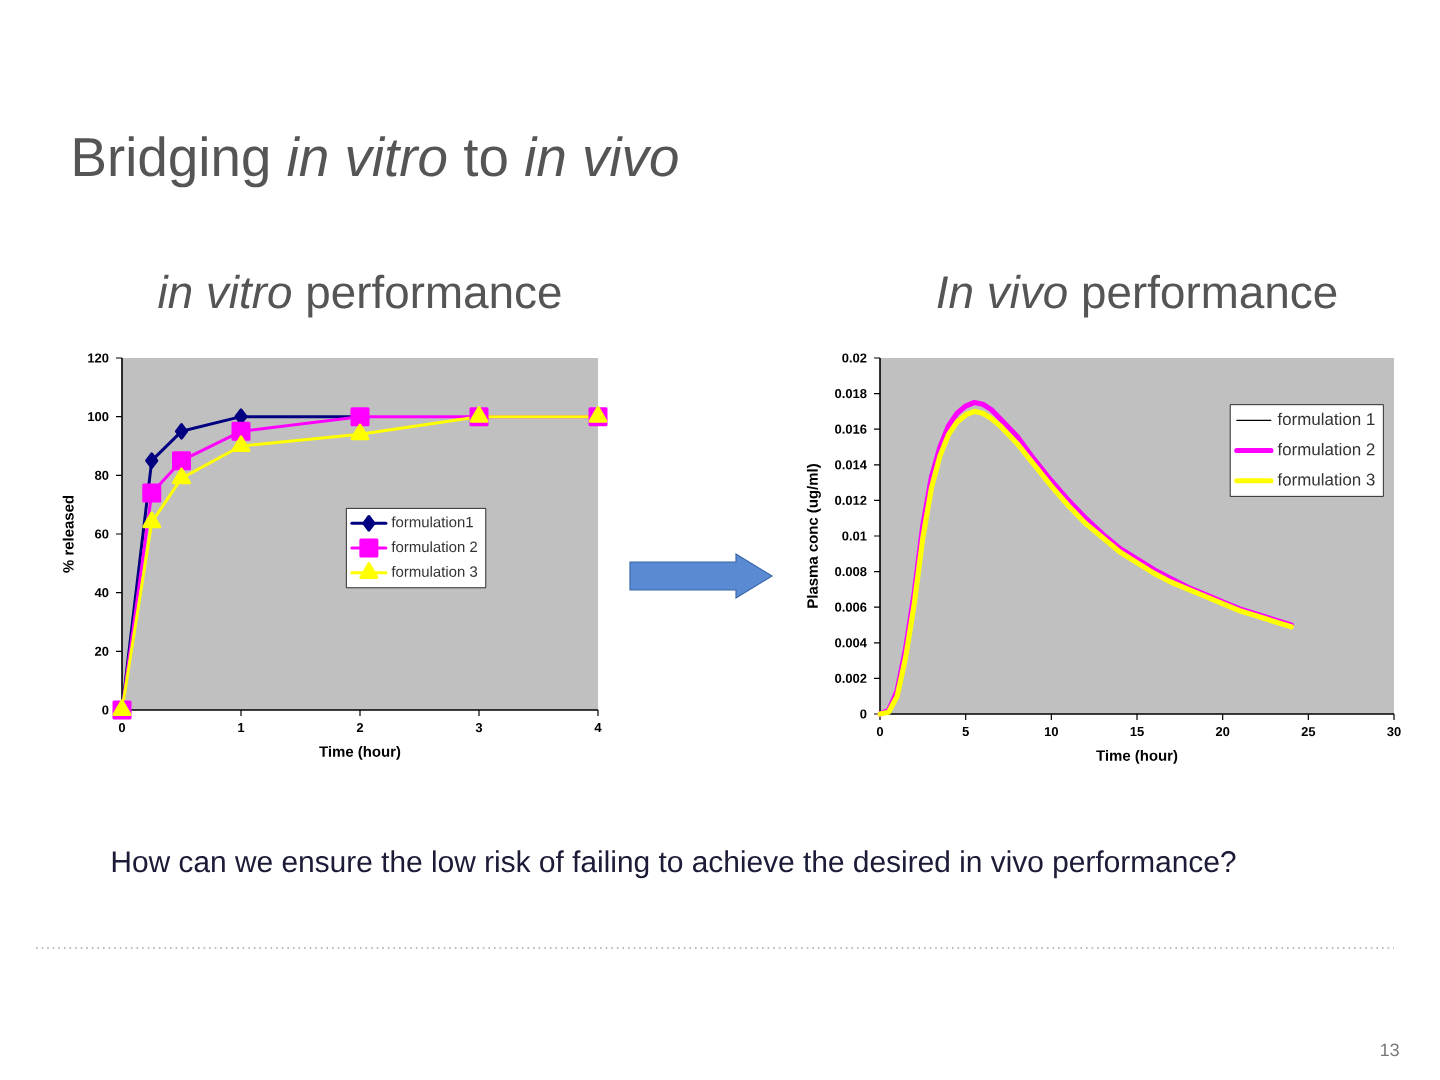 This screenshot has width=1440, height=1080. I want to click on chart-title: in vitro performance, so click(359, 296).